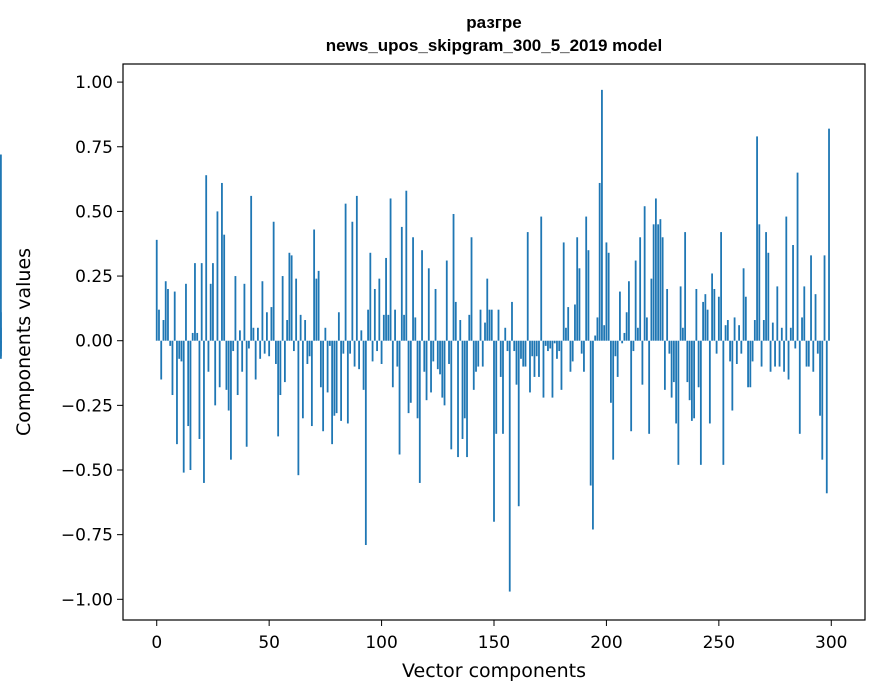 The height and width of the screenshot is (696, 880). I want to click on x-axis-ticks: 0 50 100 150 200 250 300, so click(499, 636).